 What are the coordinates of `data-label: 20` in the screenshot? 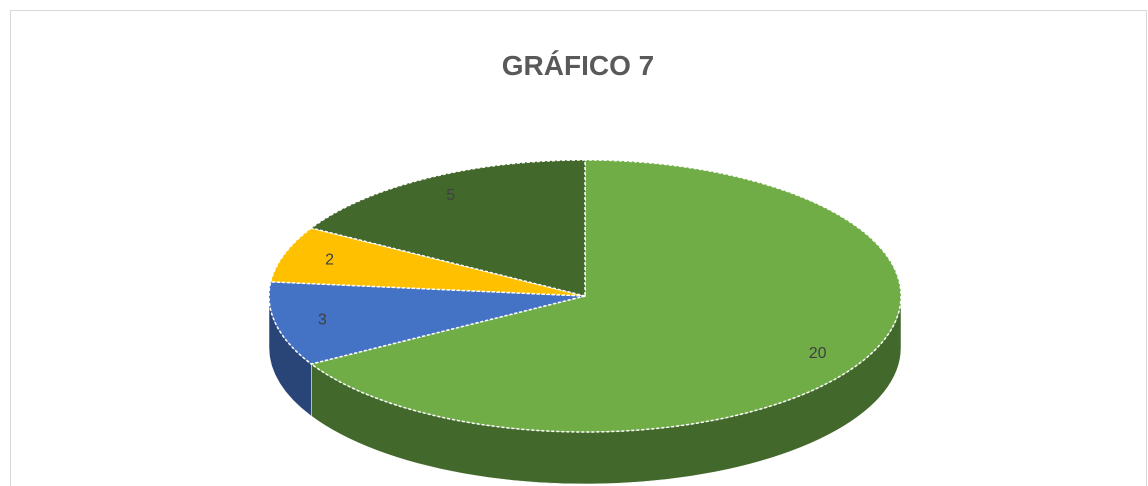 It's located at (818, 353).